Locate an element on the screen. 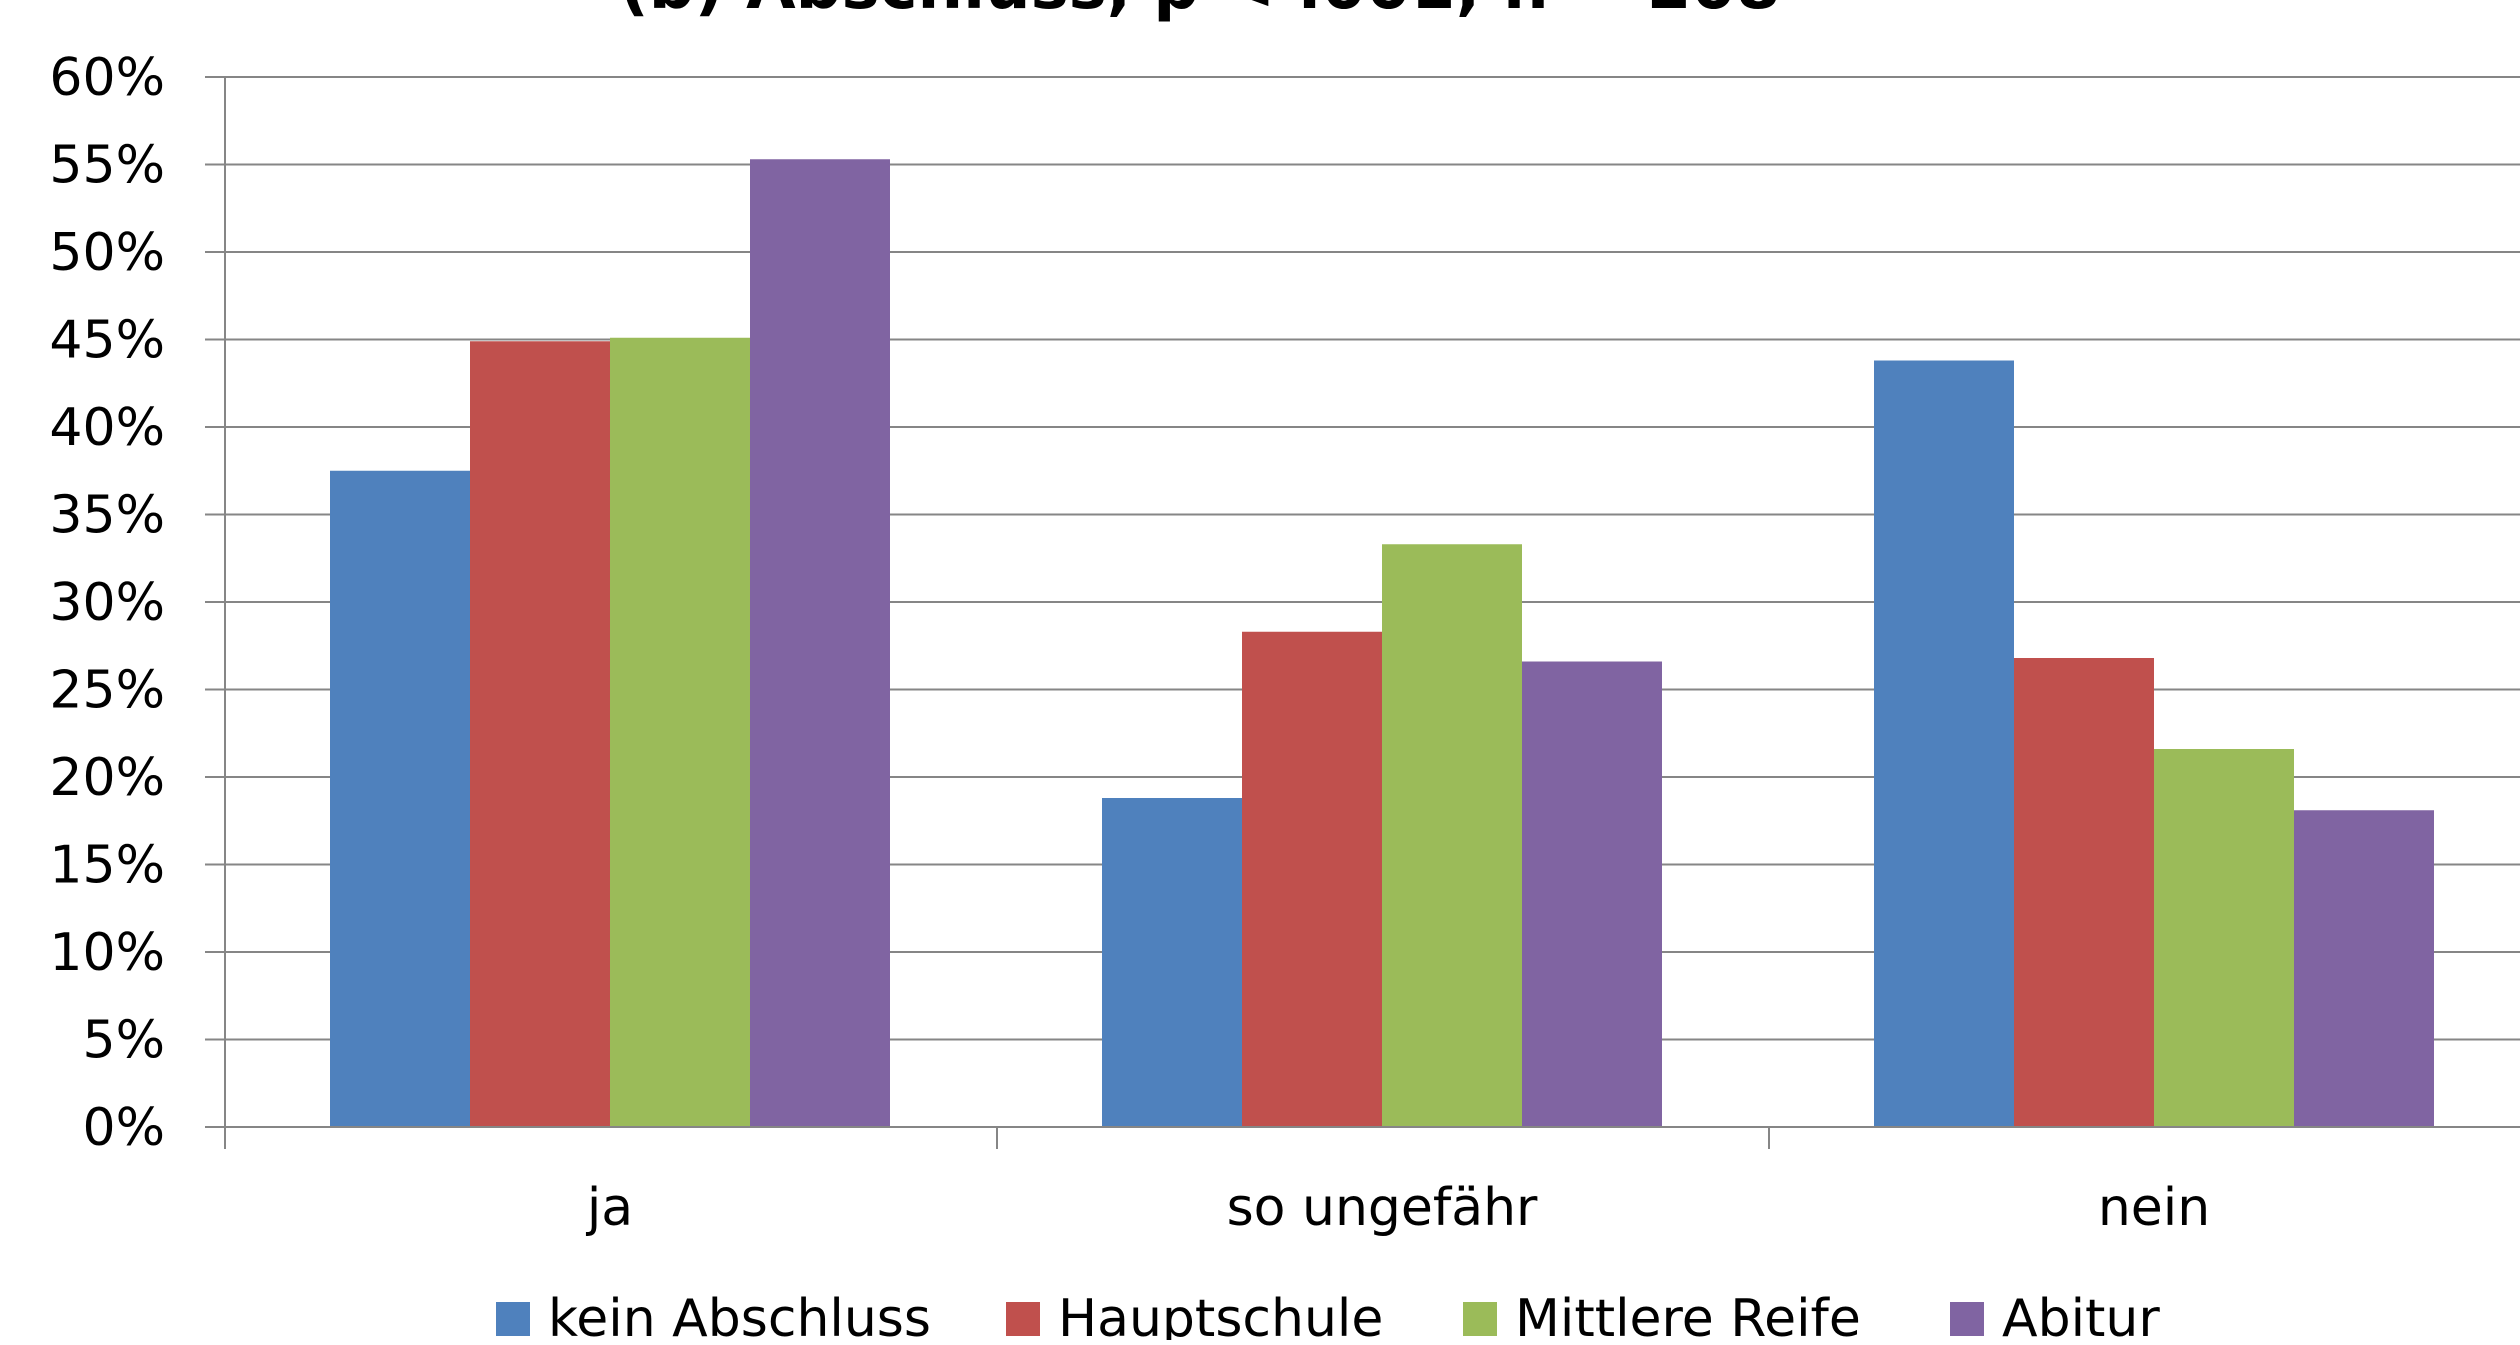 This screenshot has width=2520, height=1345. y-tick-label: 40% is located at coordinates (107, 428).